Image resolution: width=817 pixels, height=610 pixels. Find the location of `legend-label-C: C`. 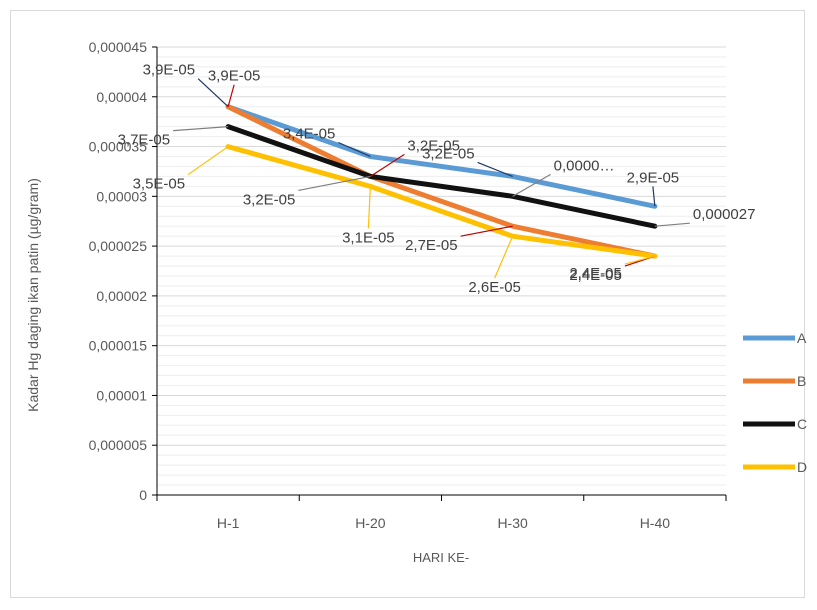

legend-label-C: C is located at coordinates (802, 424).